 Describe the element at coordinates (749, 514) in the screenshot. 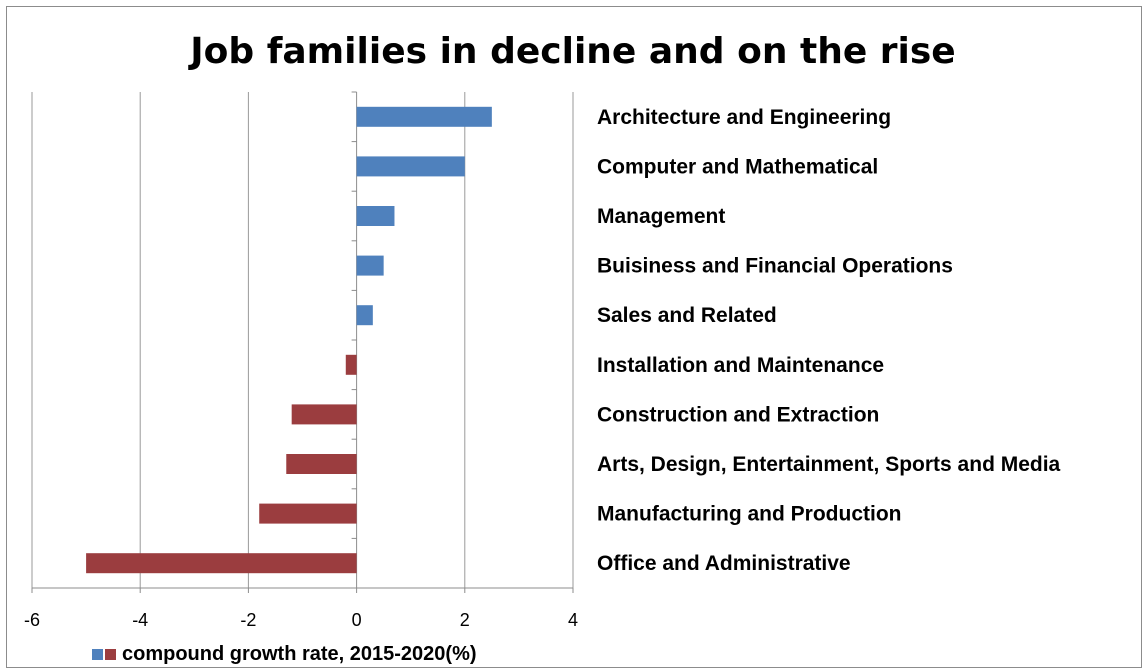

I see `category-label: Manufacturing and Production` at that location.